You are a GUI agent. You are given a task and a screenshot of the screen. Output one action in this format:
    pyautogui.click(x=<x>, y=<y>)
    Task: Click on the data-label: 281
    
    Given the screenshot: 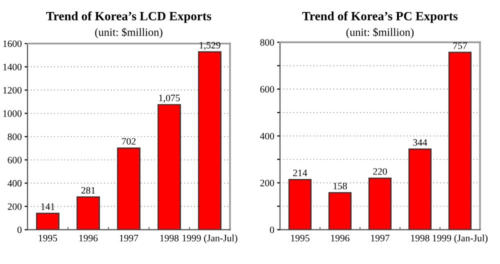 What is the action you would take?
    pyautogui.click(x=88, y=190)
    